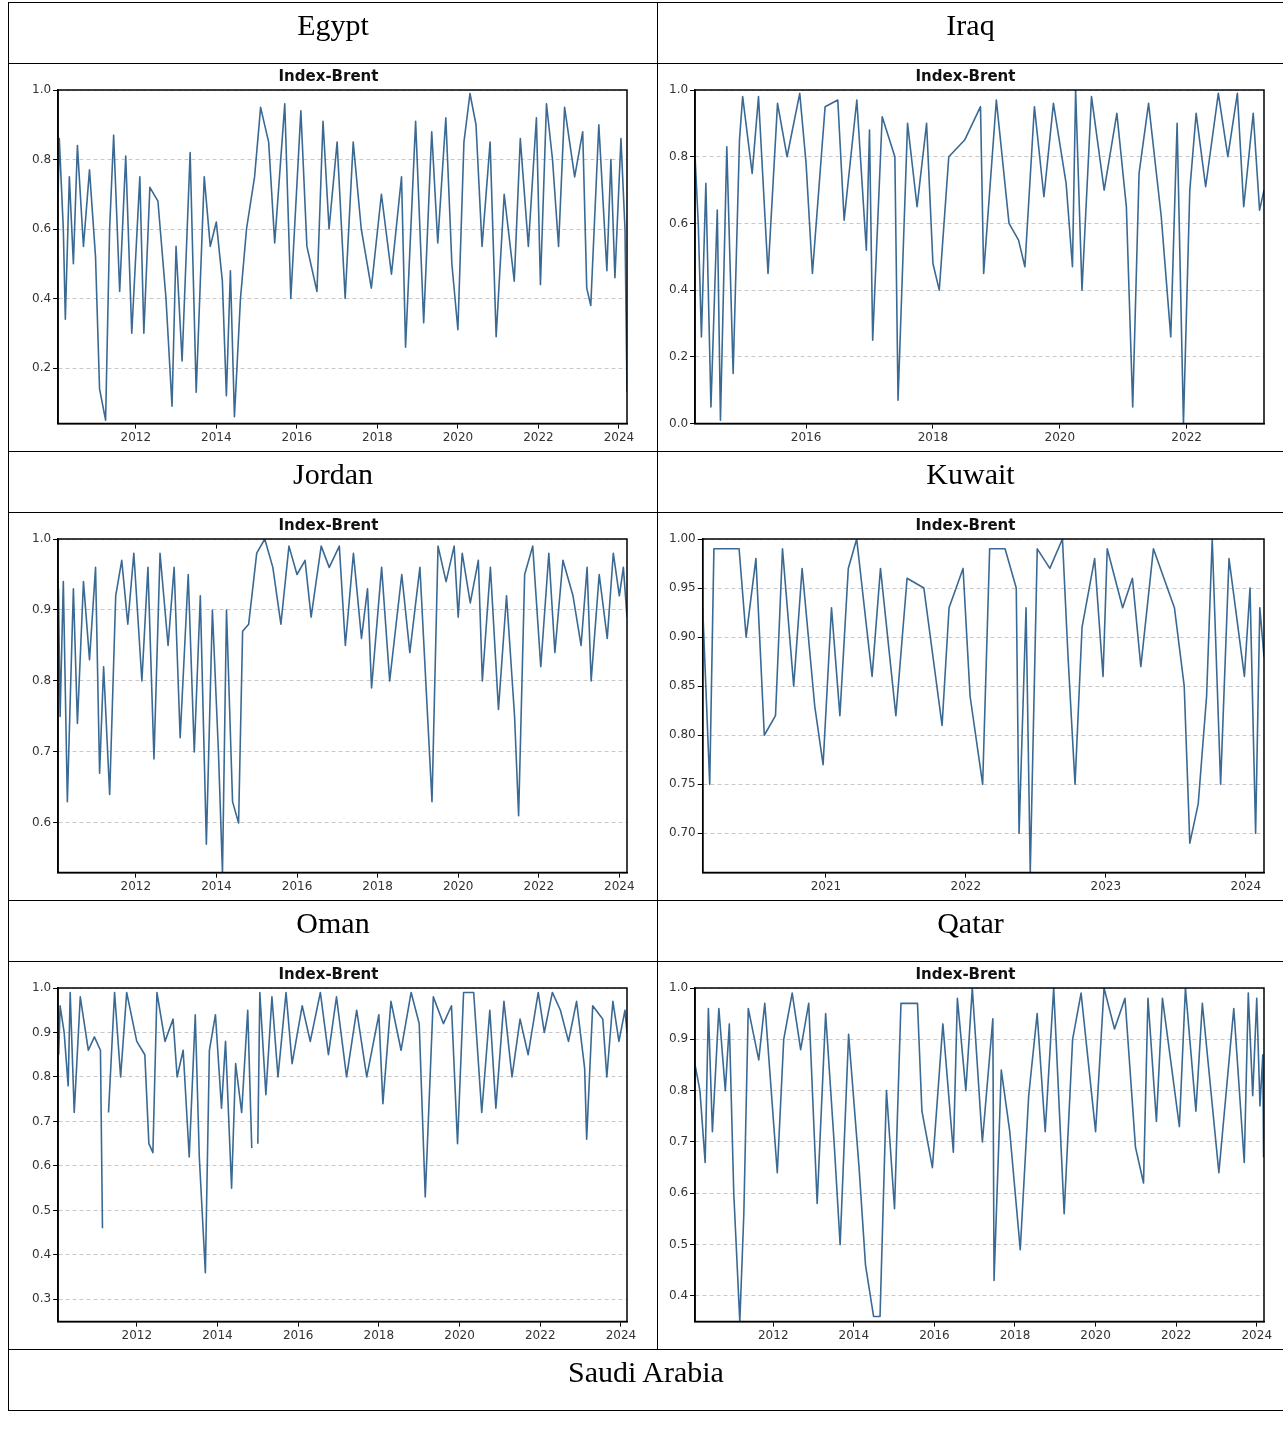 This screenshot has height=1432, width=1283. I want to click on y-tick-label: 0.85, so click(682, 685).